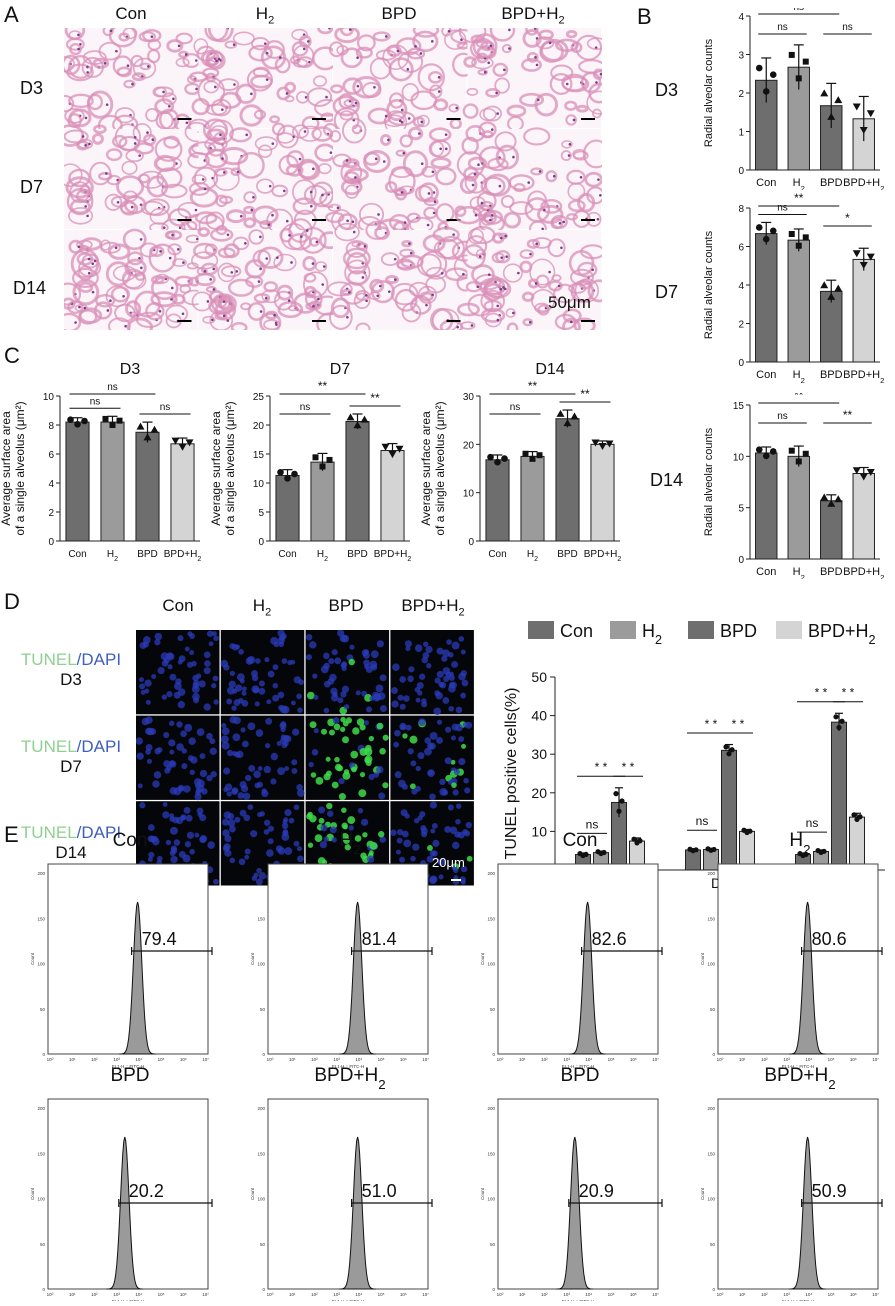 The height and width of the screenshot is (1306, 895). What do you see at coordinates (252, 958) in the screenshot?
I see `flow-y-label: Count` at bounding box center [252, 958].